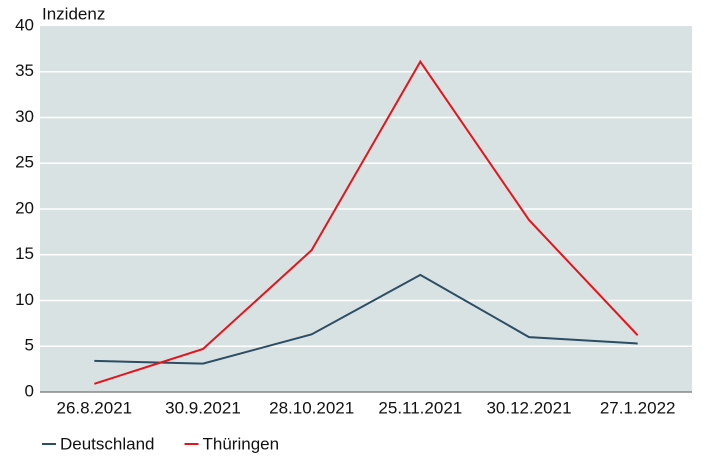  I want to click on legend-label: Deutschland, so click(107, 443).